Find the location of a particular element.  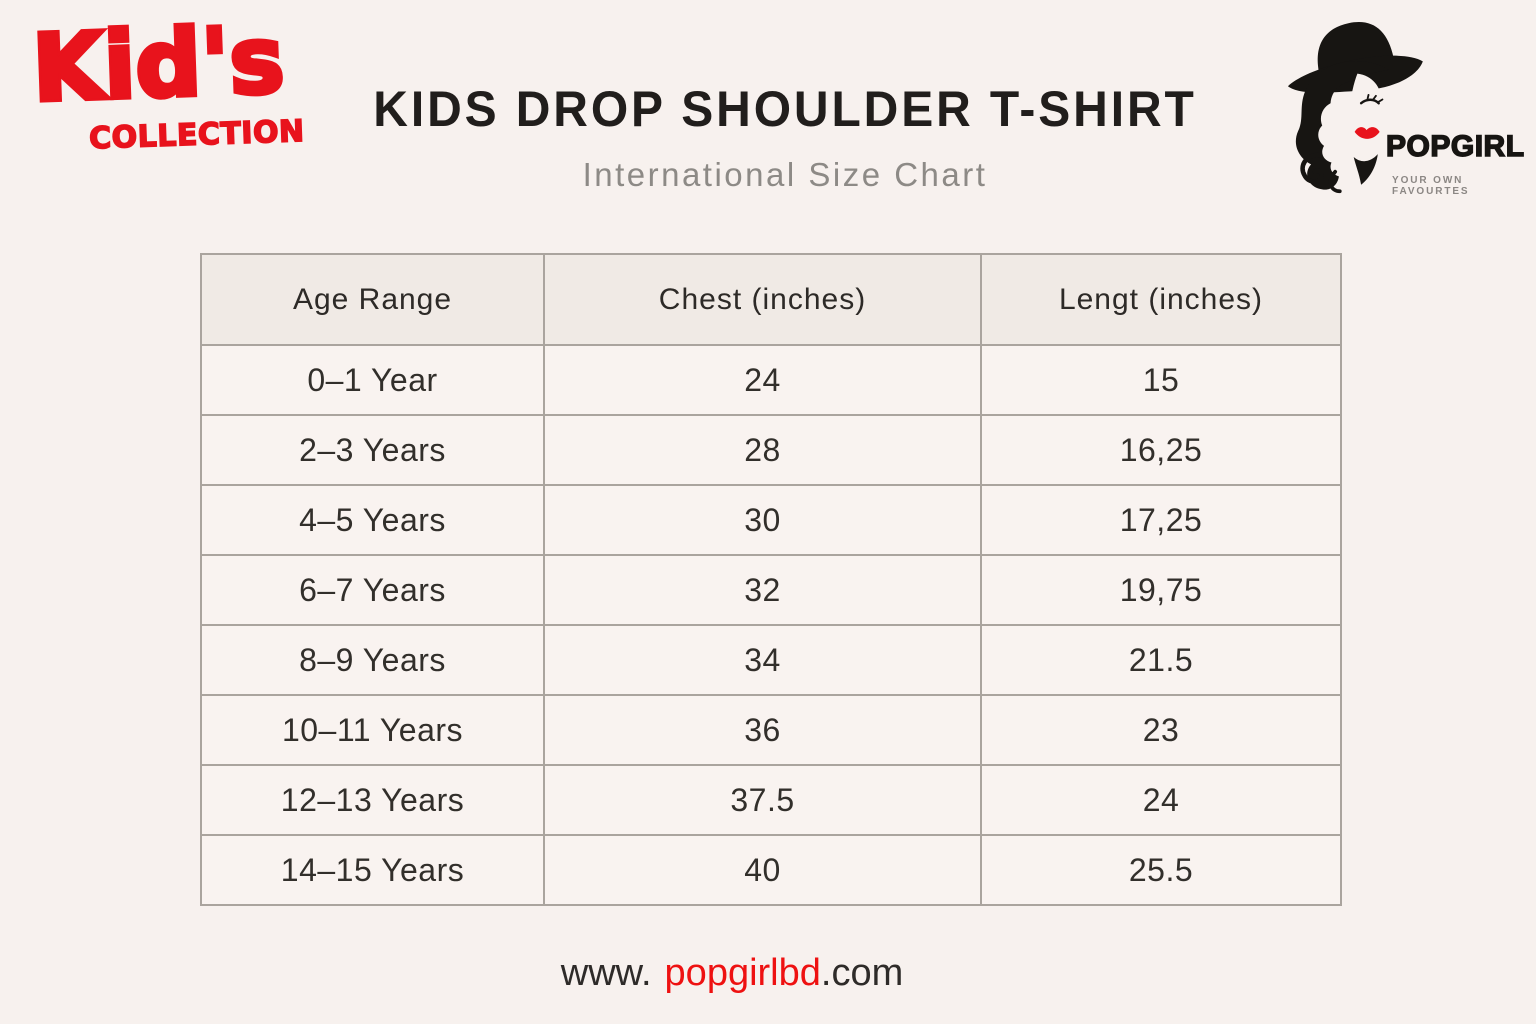

red-lips-icon is located at coordinates (1367, 133).